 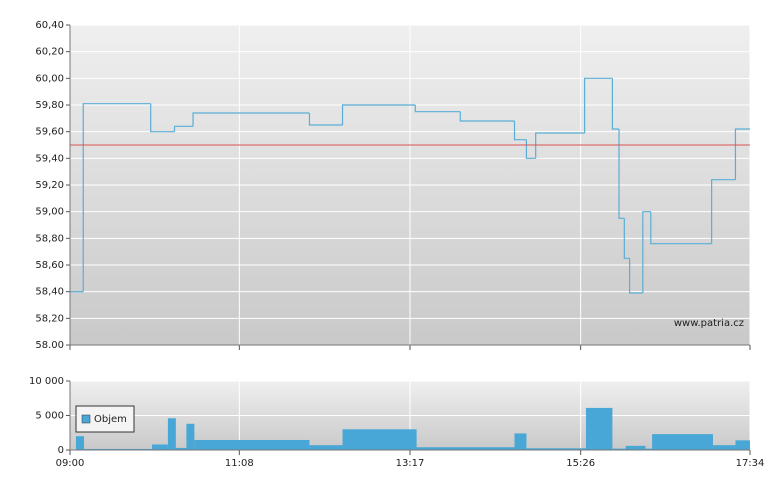 What do you see at coordinates (86, 419) in the screenshot?
I see `legend-swatch` at bounding box center [86, 419].